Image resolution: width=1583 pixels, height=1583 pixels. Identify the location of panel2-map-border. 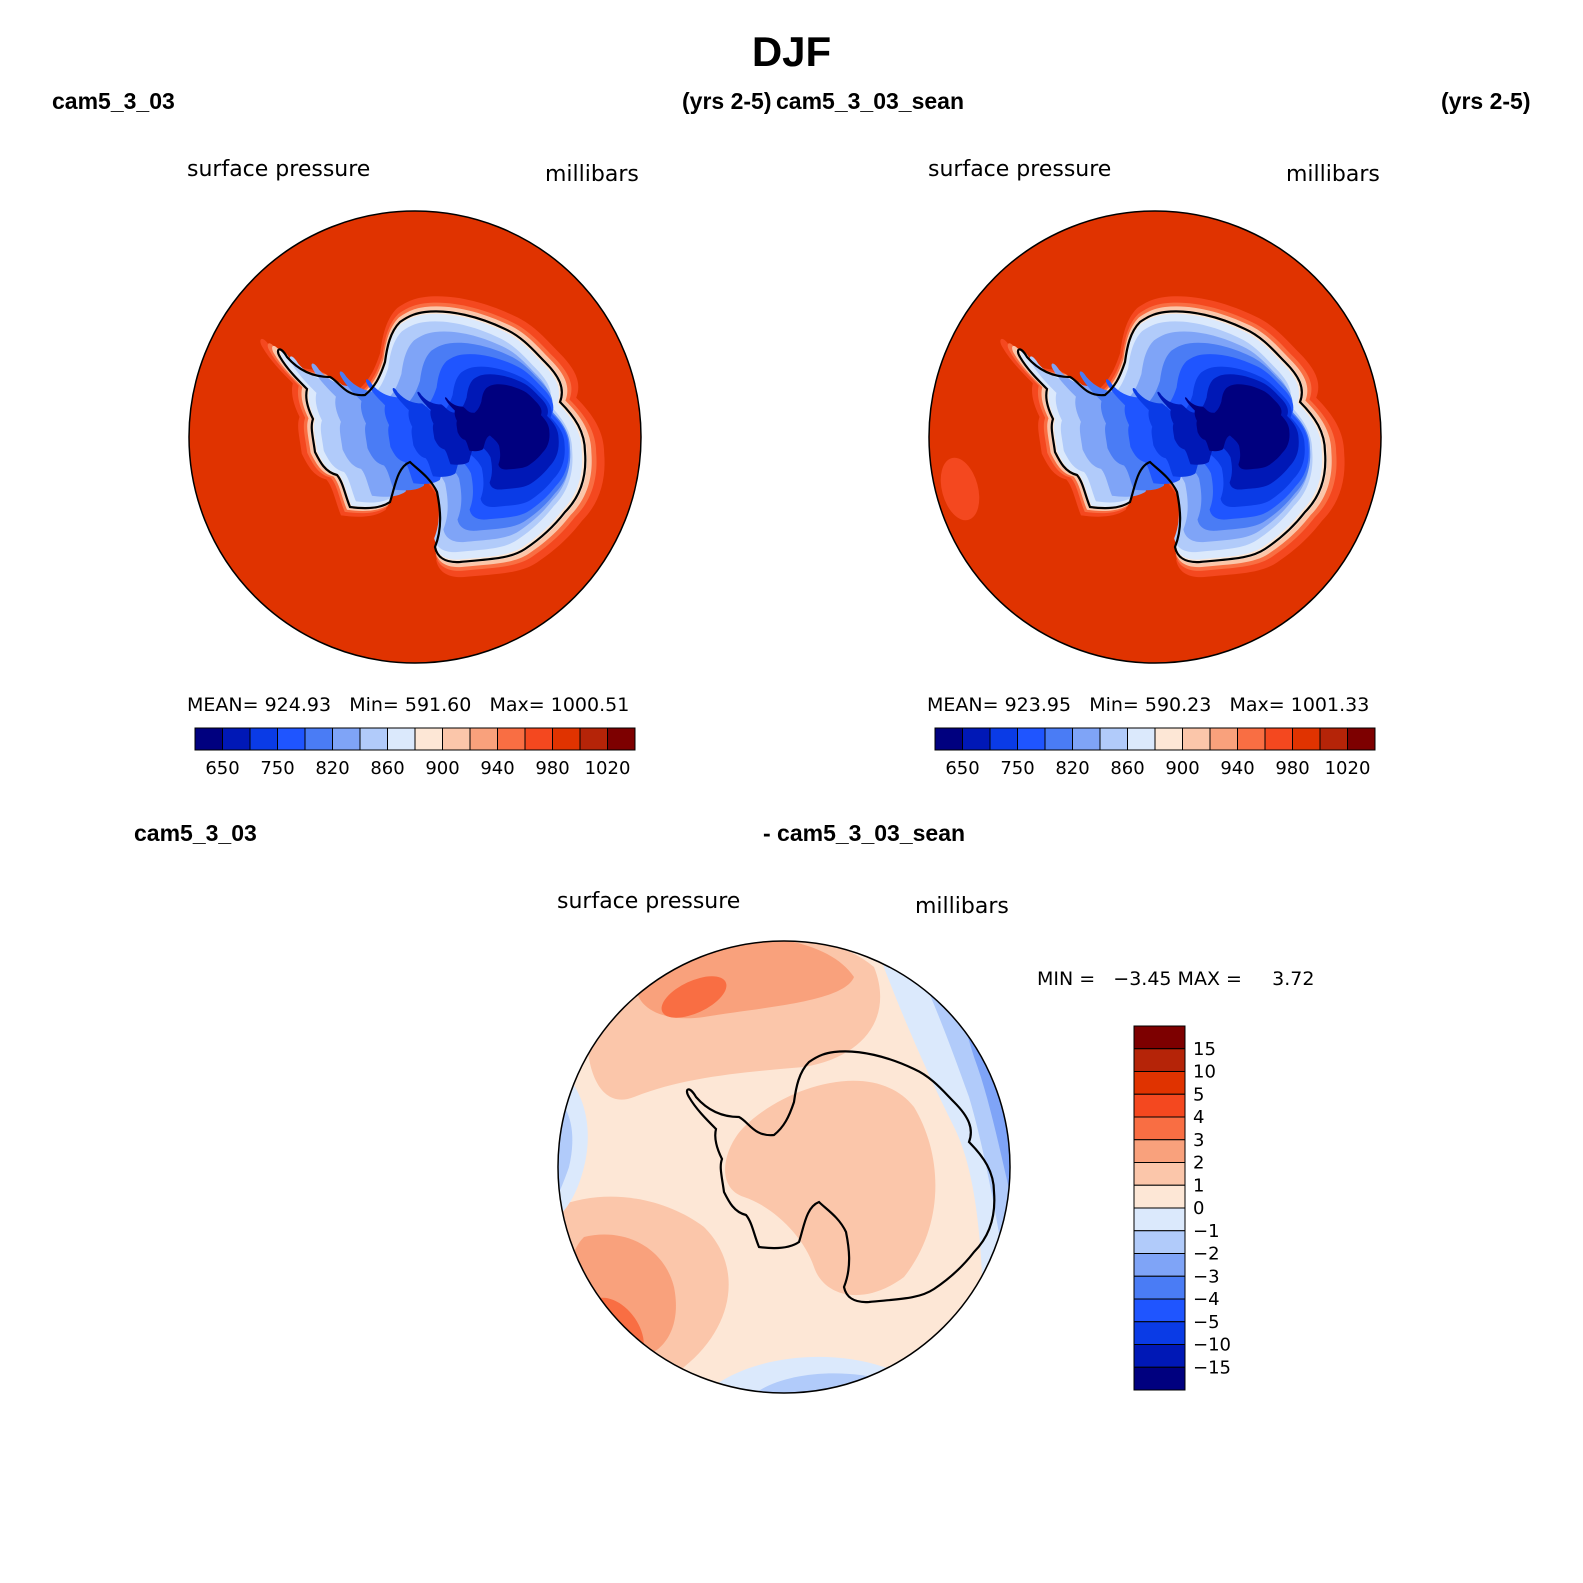
(1155, 437).